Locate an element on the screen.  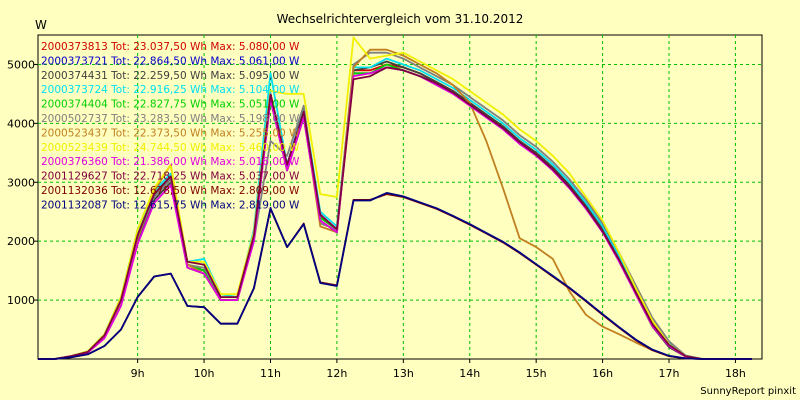
x-tick-label: 16h is located at coordinates (602, 373).